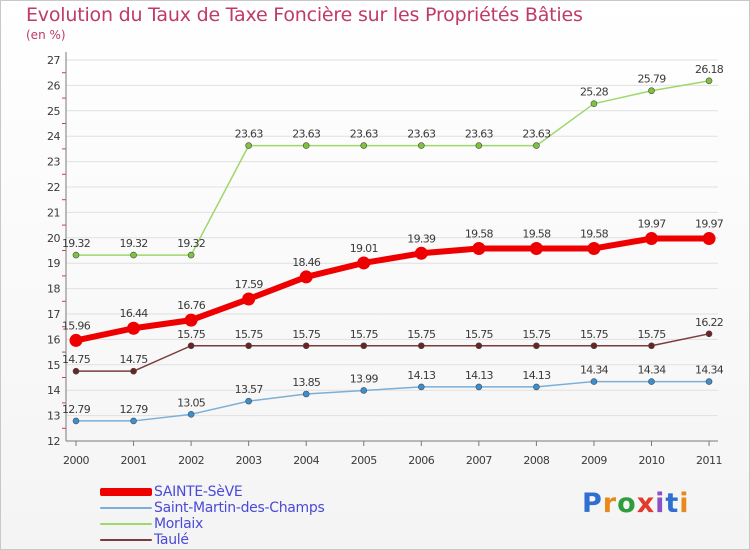  I want to click on data-label: 26.18, so click(709, 69).